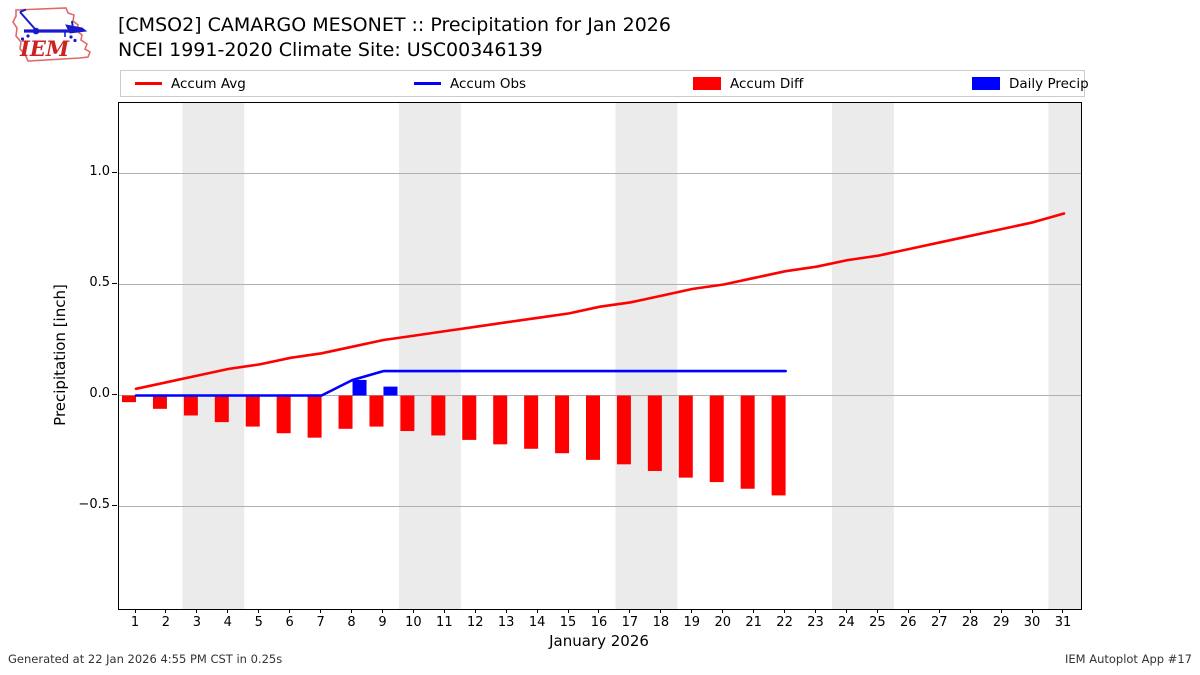  Describe the element at coordinates (1063, 622) in the screenshot. I see `x-tick-label: 31` at that location.